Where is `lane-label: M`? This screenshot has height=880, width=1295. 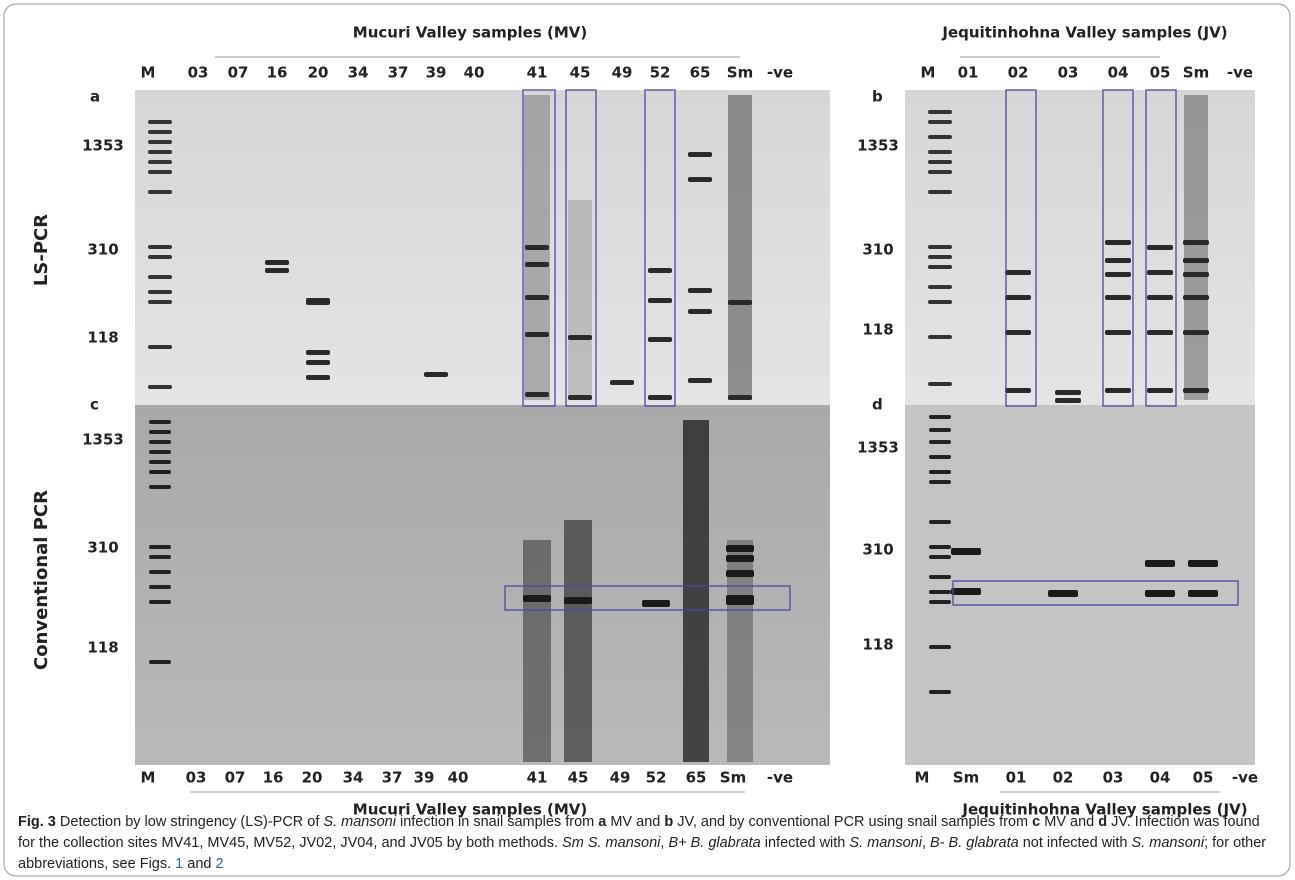
lane-label: M is located at coordinates (928, 73).